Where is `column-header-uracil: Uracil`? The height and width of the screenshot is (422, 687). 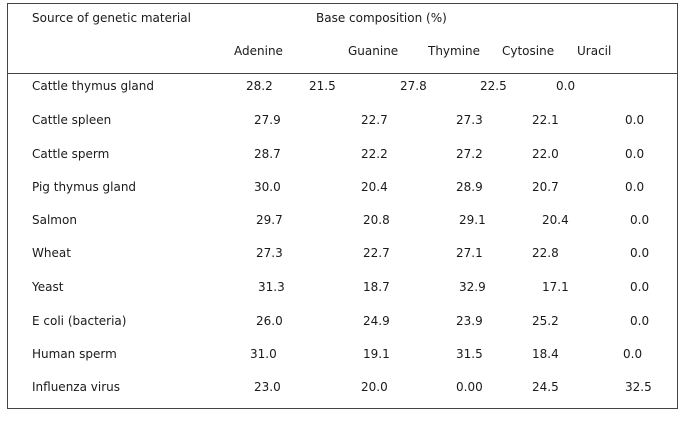
column-header-uracil: Uracil is located at coordinates (594, 51).